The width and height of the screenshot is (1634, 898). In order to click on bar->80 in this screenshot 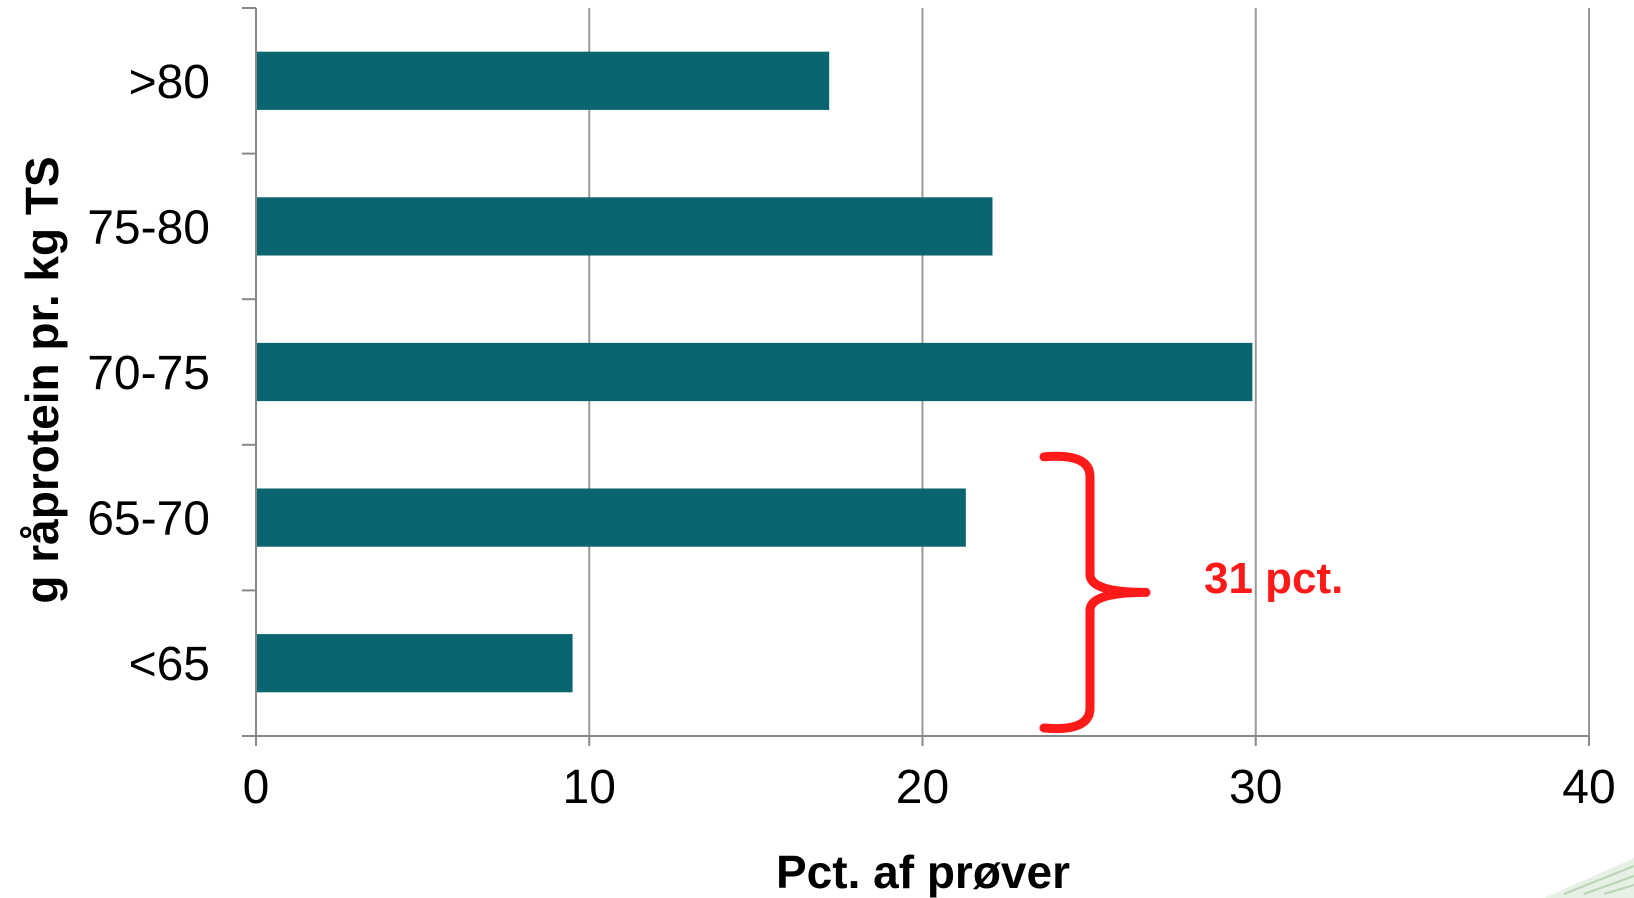, I will do `click(543, 80)`.